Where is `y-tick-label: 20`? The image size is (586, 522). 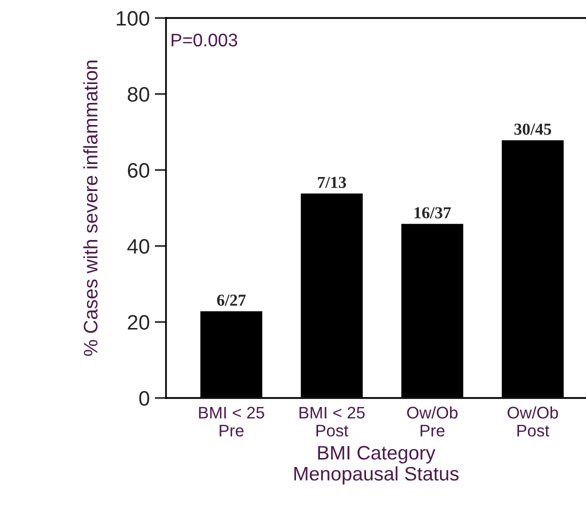 y-tick-label: 20 is located at coordinates (139, 322).